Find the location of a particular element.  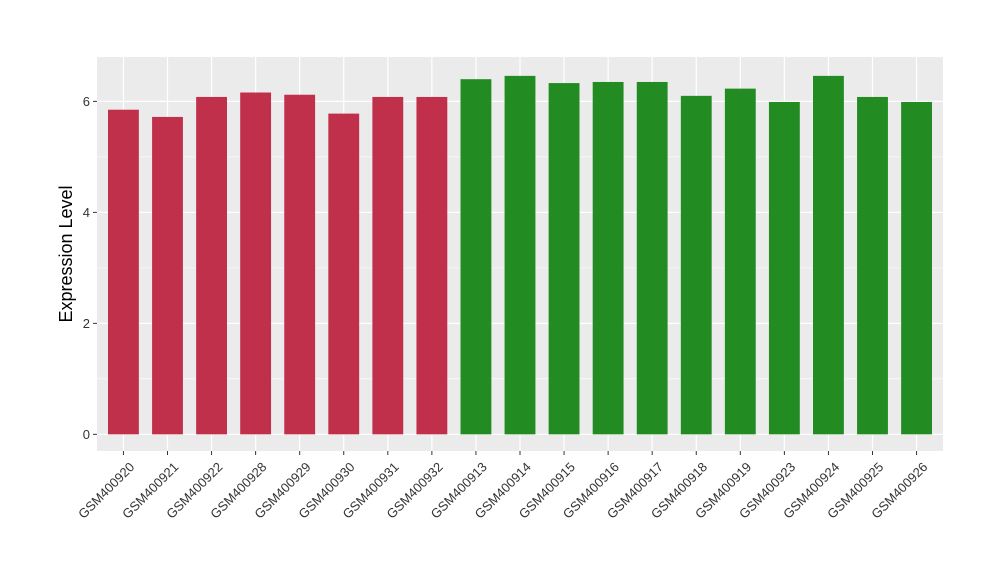

bar-gsm400918 is located at coordinates (696, 265).